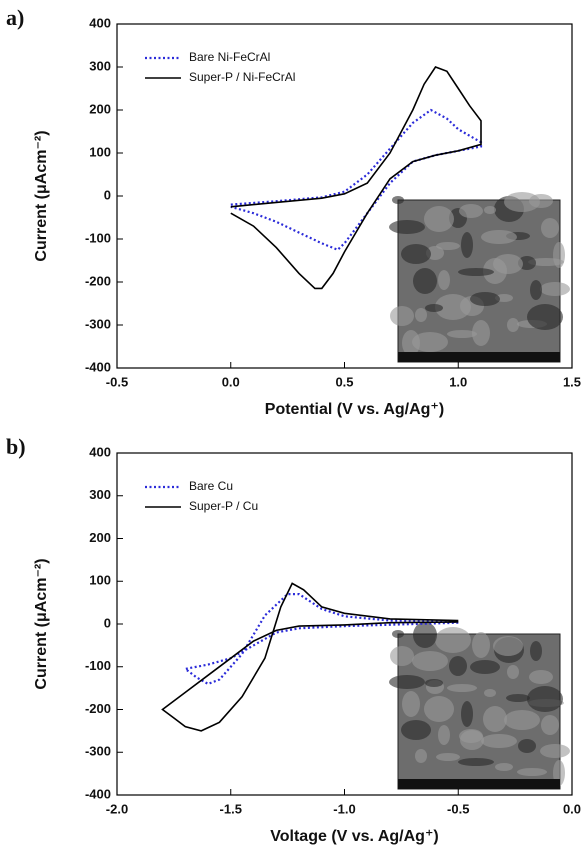 This screenshot has width=585, height=860. I want to click on x-tick-label: -1.0, so click(344, 808).